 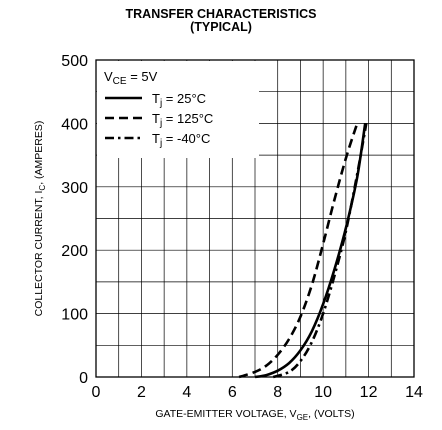 I want to click on x-axis-label-prefix: GATE-EMITTER VOLTAGE, V, so click(x=225, y=414).